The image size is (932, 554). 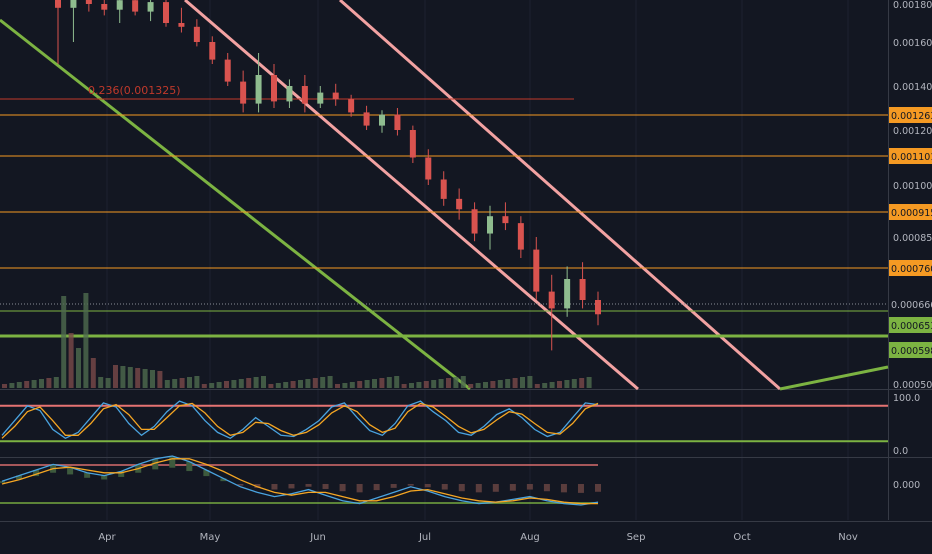 I want to click on stoch-axis-tick: 100.0, so click(x=906, y=398).